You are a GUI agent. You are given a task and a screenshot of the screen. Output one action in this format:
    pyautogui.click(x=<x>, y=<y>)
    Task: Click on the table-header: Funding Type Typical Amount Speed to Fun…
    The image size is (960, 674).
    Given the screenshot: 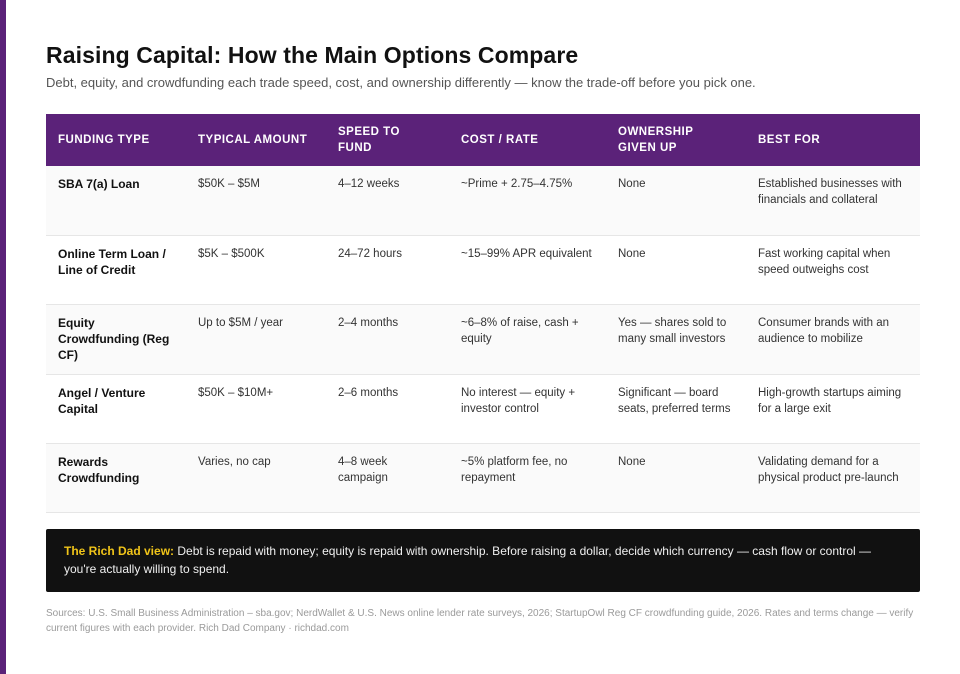 What is the action you would take?
    pyautogui.click(x=483, y=140)
    